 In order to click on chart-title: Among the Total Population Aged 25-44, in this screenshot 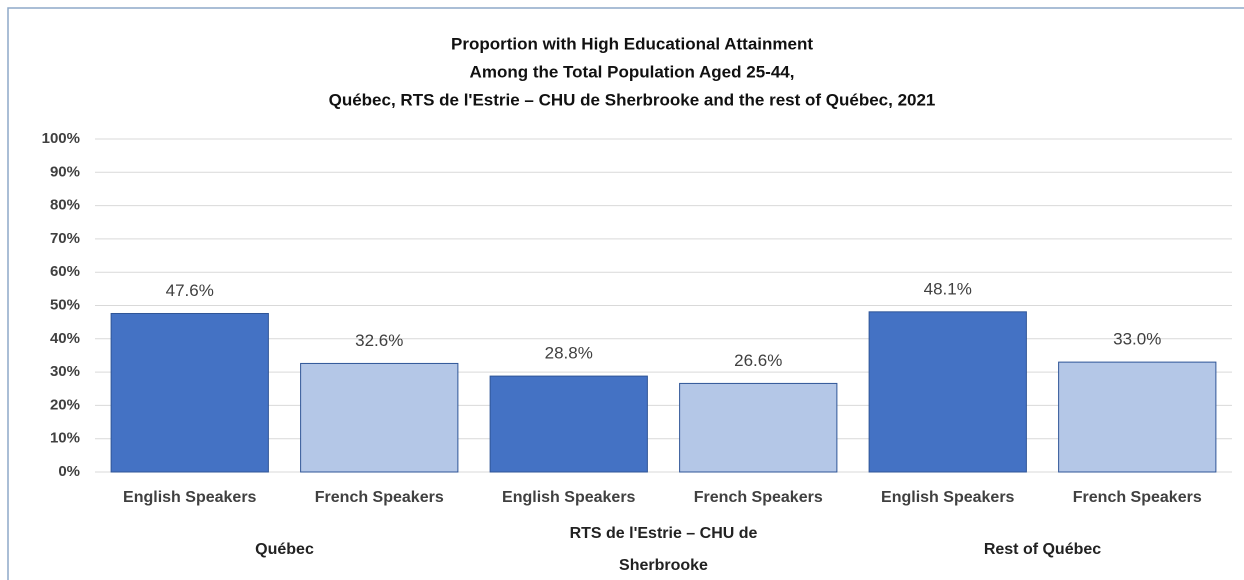, I will do `click(632, 71)`.